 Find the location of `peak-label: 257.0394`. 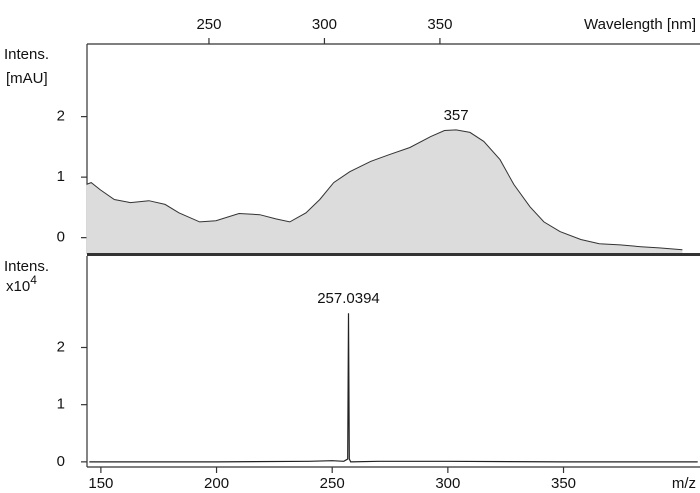

peak-label: 257.0394 is located at coordinates (348, 298).